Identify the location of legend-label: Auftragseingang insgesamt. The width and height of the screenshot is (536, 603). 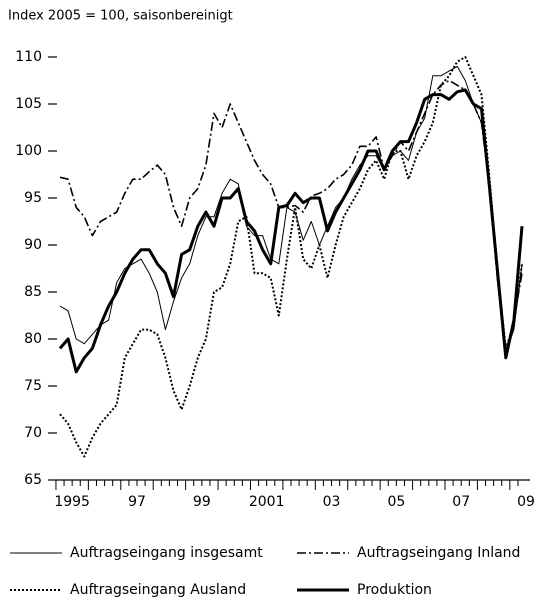
(166, 553).